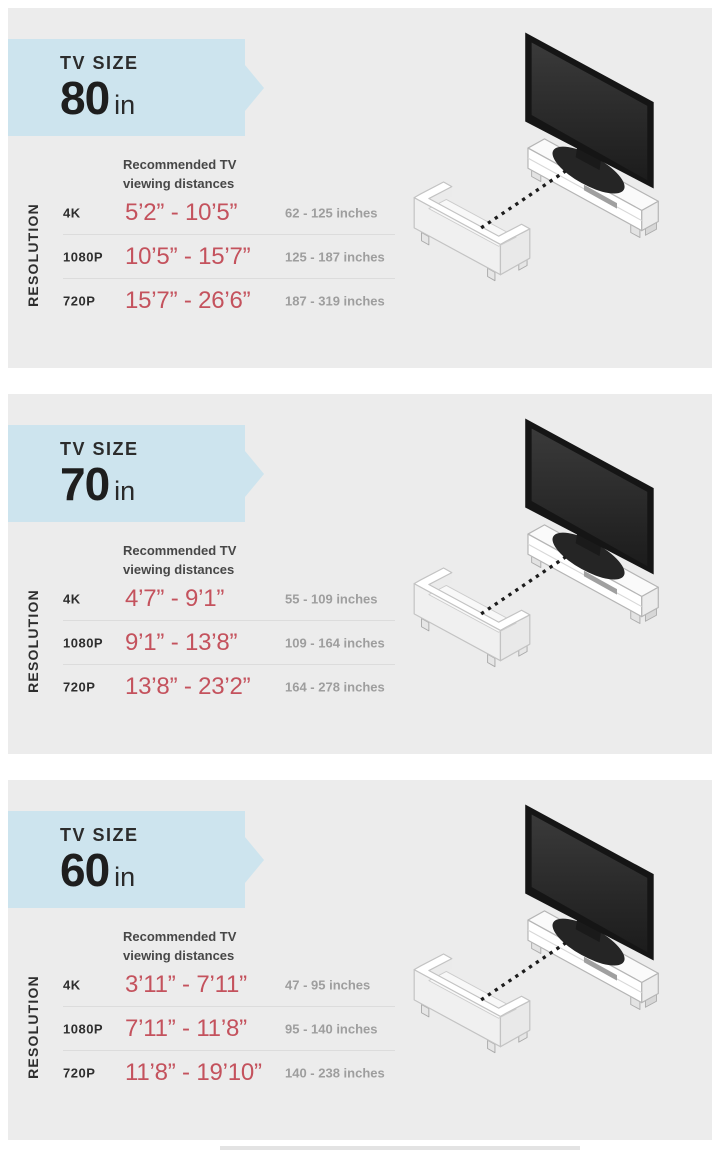 This screenshot has width=720, height=1151. I want to click on distance-row-720p: 720P 13’8” - 23’2” 164 - 278 inches, so click(229, 686).